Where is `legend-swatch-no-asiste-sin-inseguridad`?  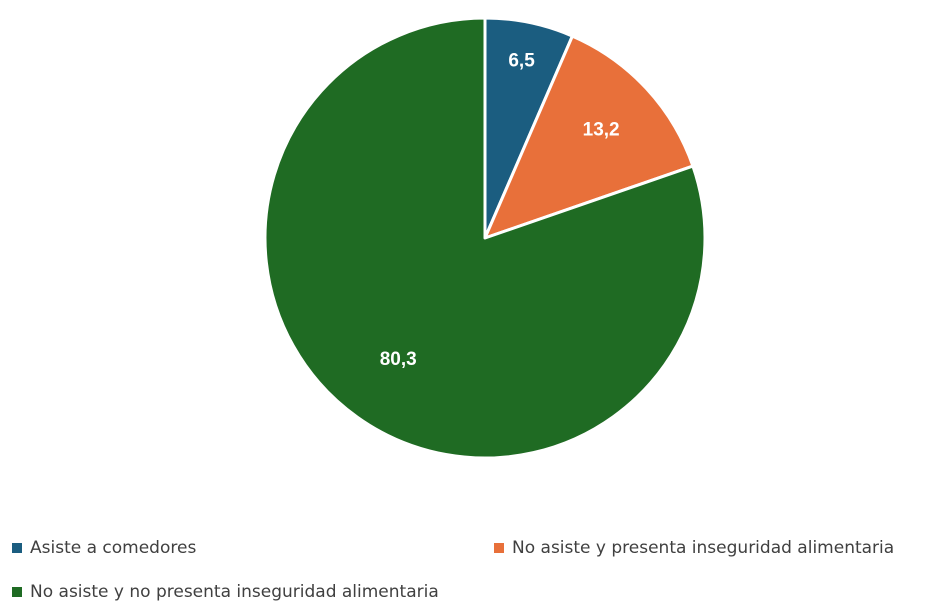
legend-swatch-no-asiste-sin-inseguridad is located at coordinates (17, 592).